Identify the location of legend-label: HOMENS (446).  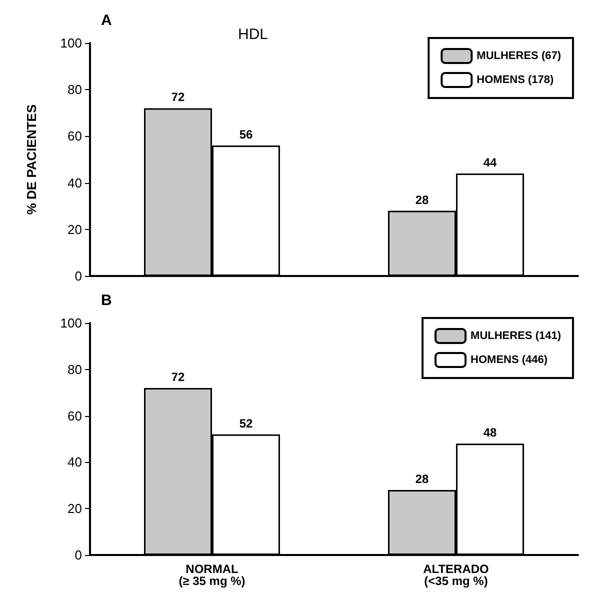
(509, 360).